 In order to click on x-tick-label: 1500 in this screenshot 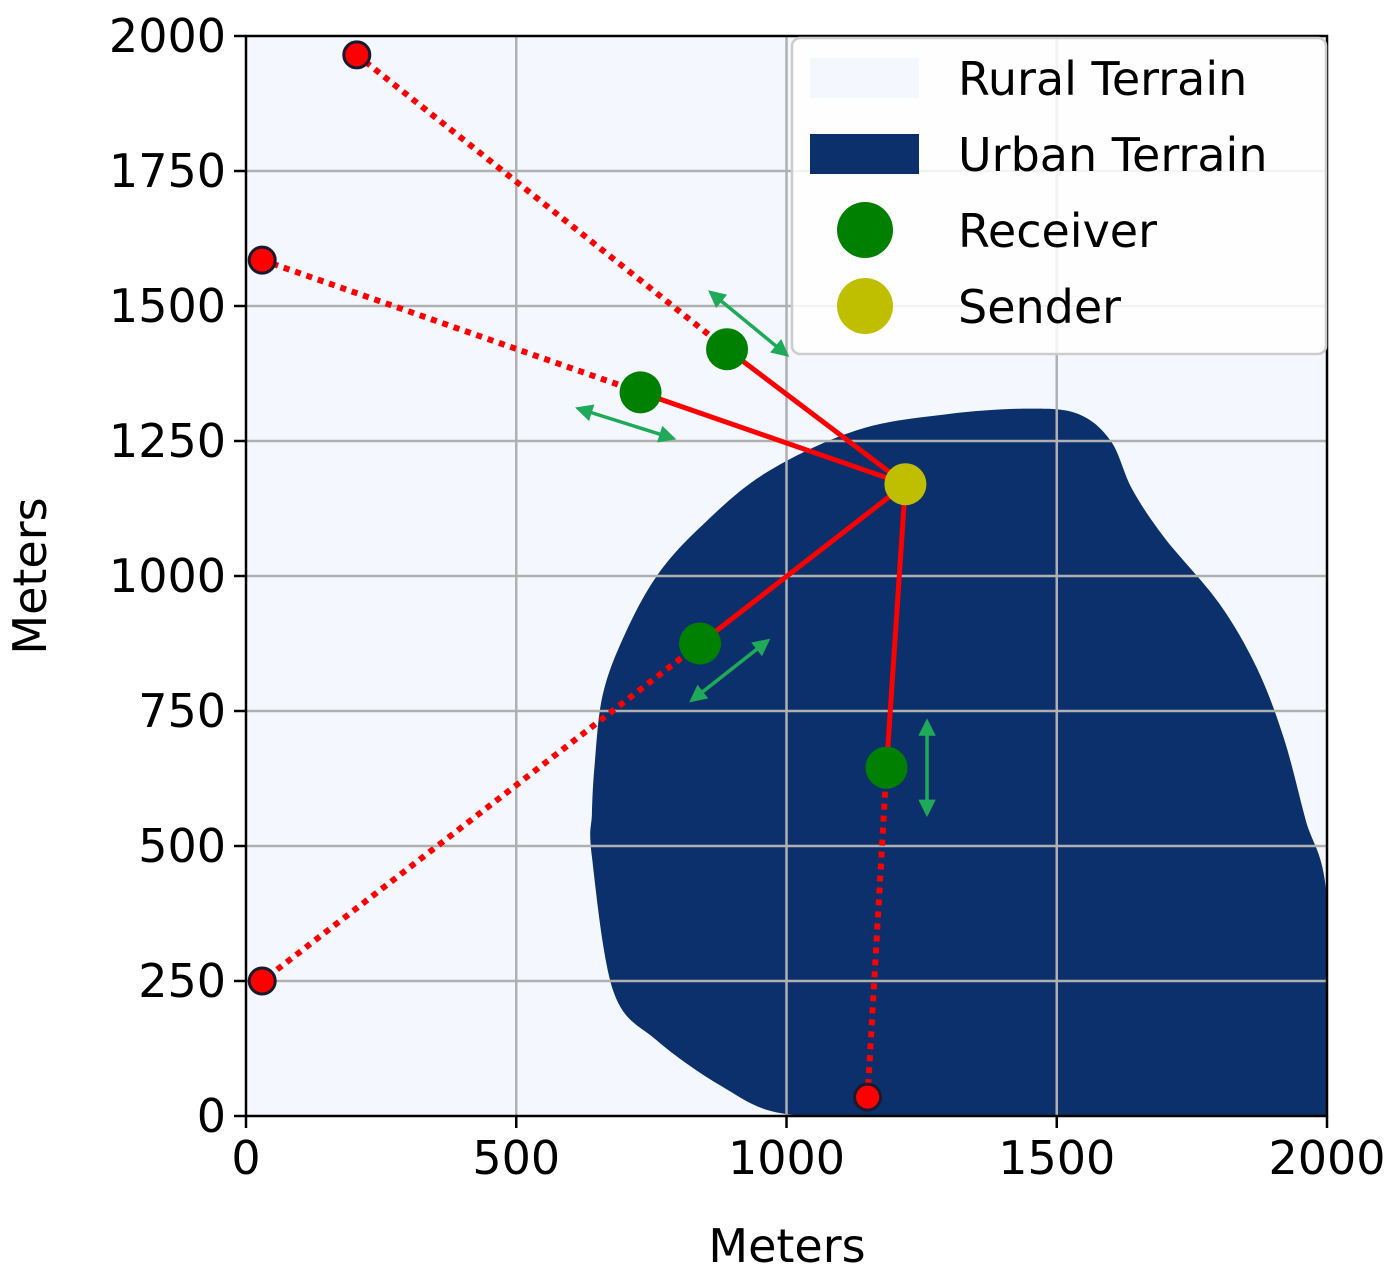, I will do `click(1056, 1158)`.